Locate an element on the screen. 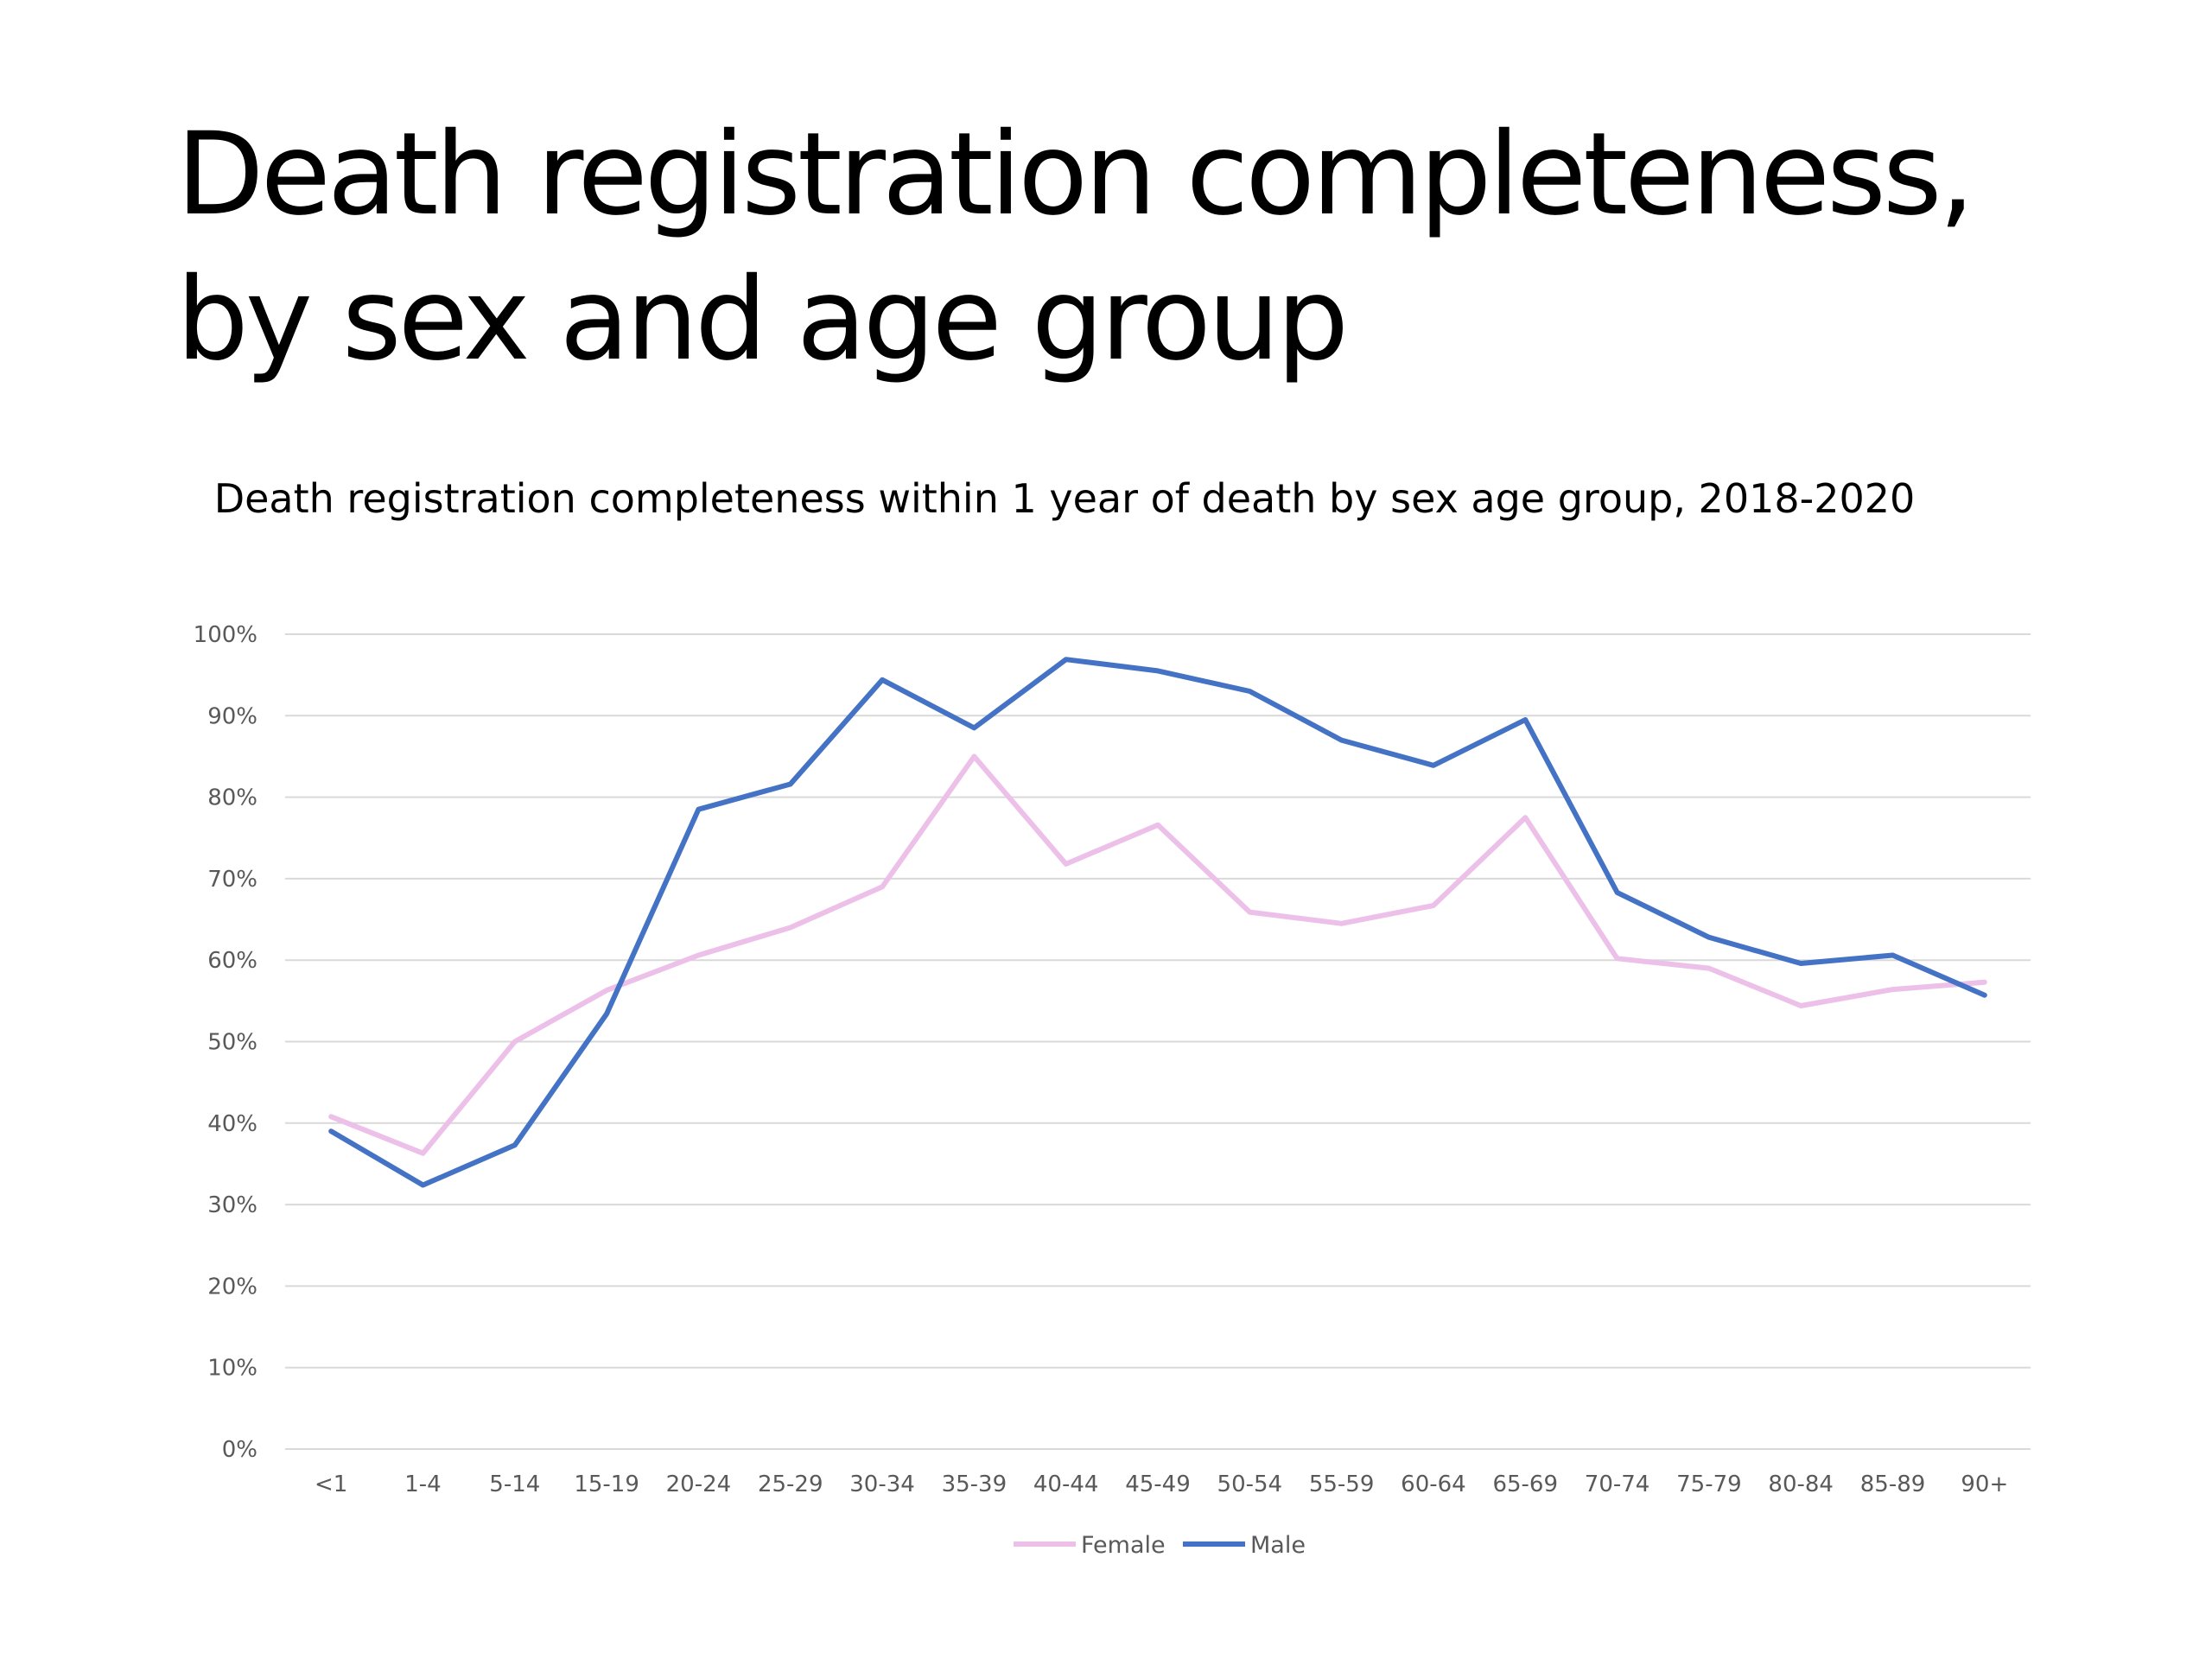 The width and height of the screenshot is (2212, 1659). slide-title-line1: Death registration completeness, is located at coordinates (1075, 174).